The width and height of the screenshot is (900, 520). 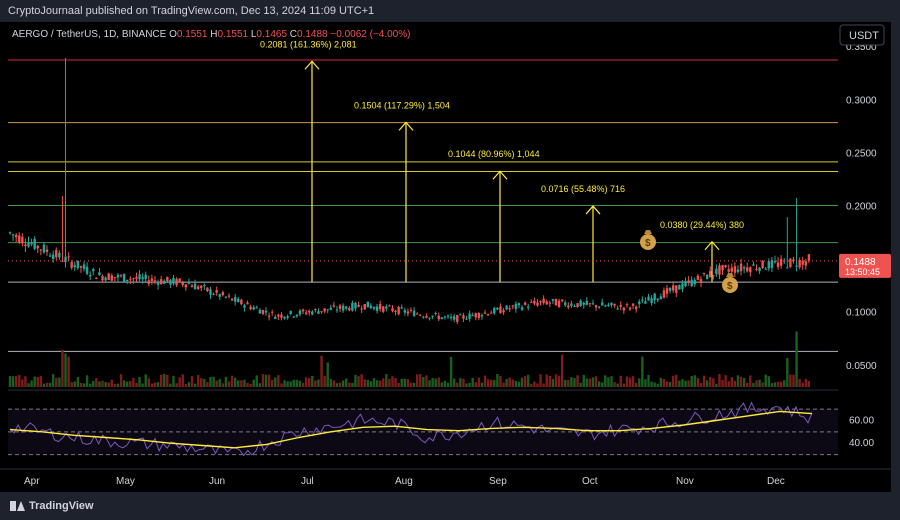 What do you see at coordinates (861, 47) in the screenshot?
I see `price-tick-label: 0.3500` at bounding box center [861, 47].